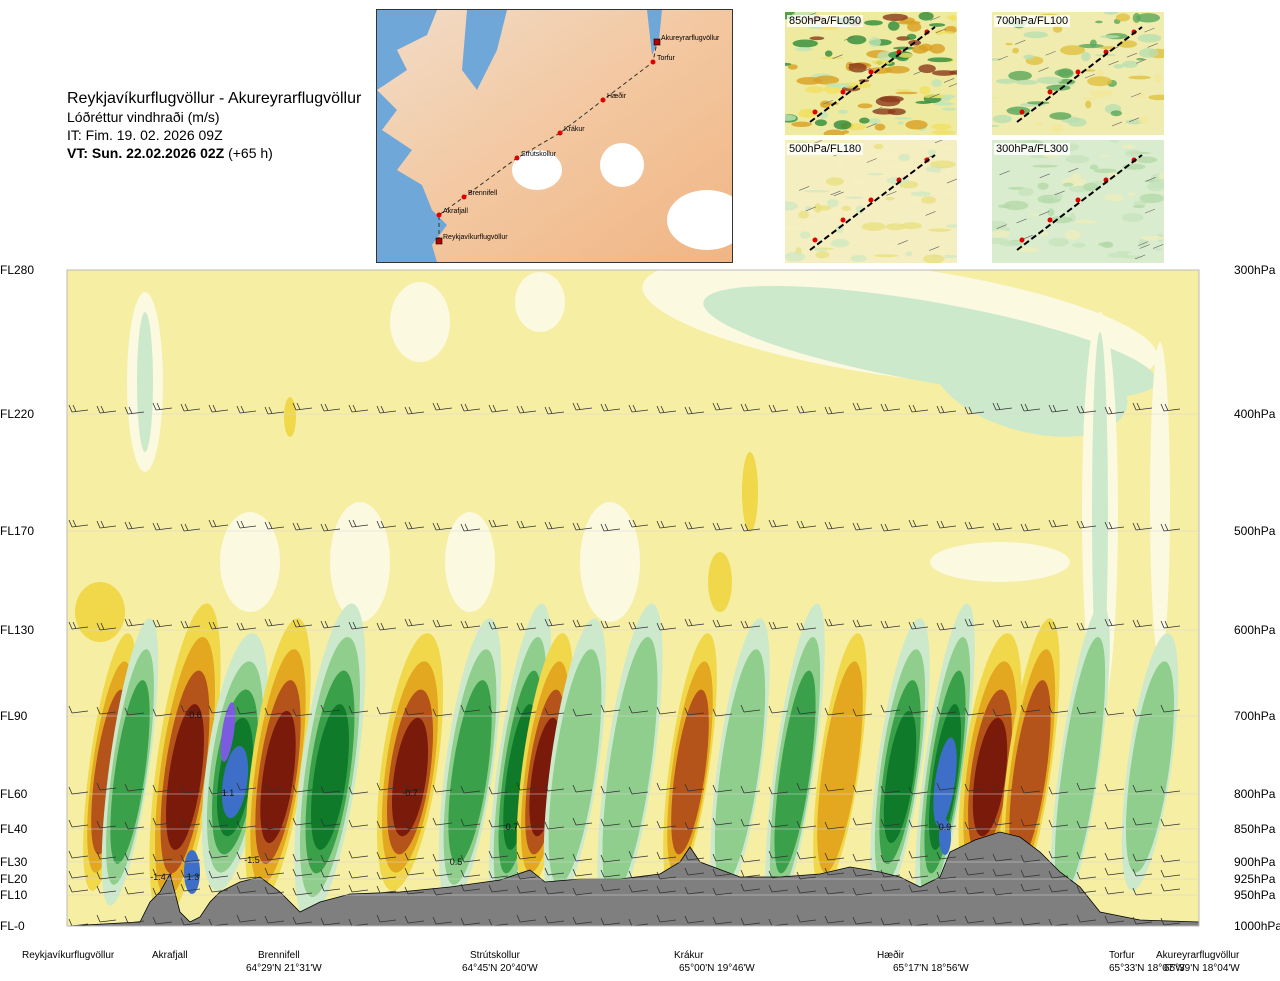 The image size is (1280, 981). Describe the element at coordinates (14, 862) in the screenshot. I see `flight-level-label: FL30` at that location.